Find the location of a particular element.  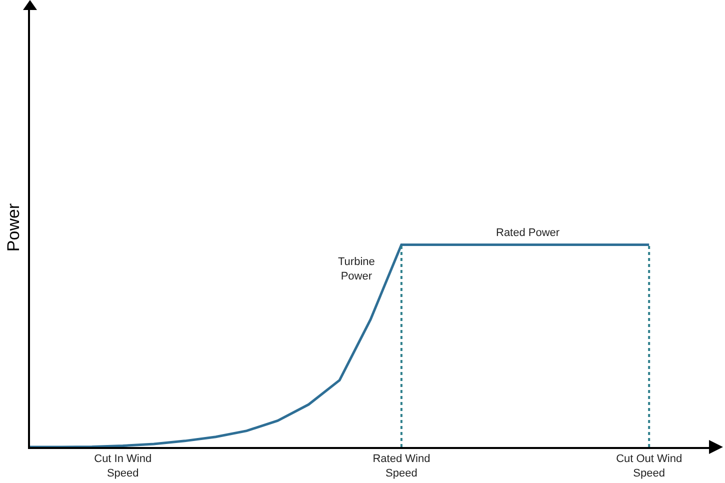

y-axis-title: Power is located at coordinates (14, 227).